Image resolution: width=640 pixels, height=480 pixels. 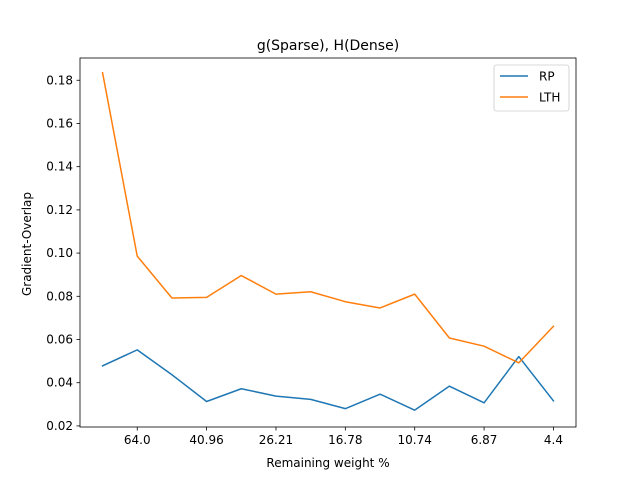 I want to click on y-tick-label: 0.18, so click(x=59, y=80).